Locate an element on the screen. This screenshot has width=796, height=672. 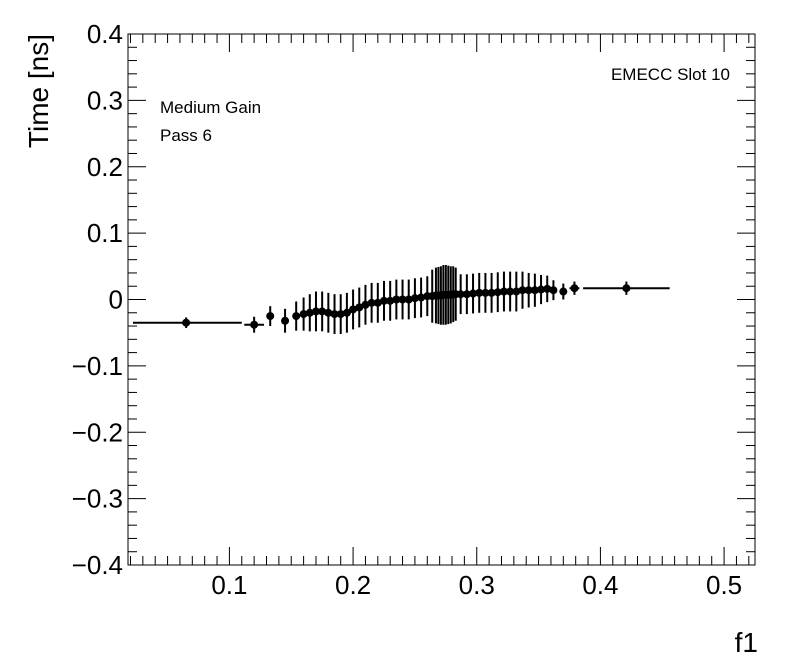
y-tick-label: −0.1 is located at coordinates (97, 366).